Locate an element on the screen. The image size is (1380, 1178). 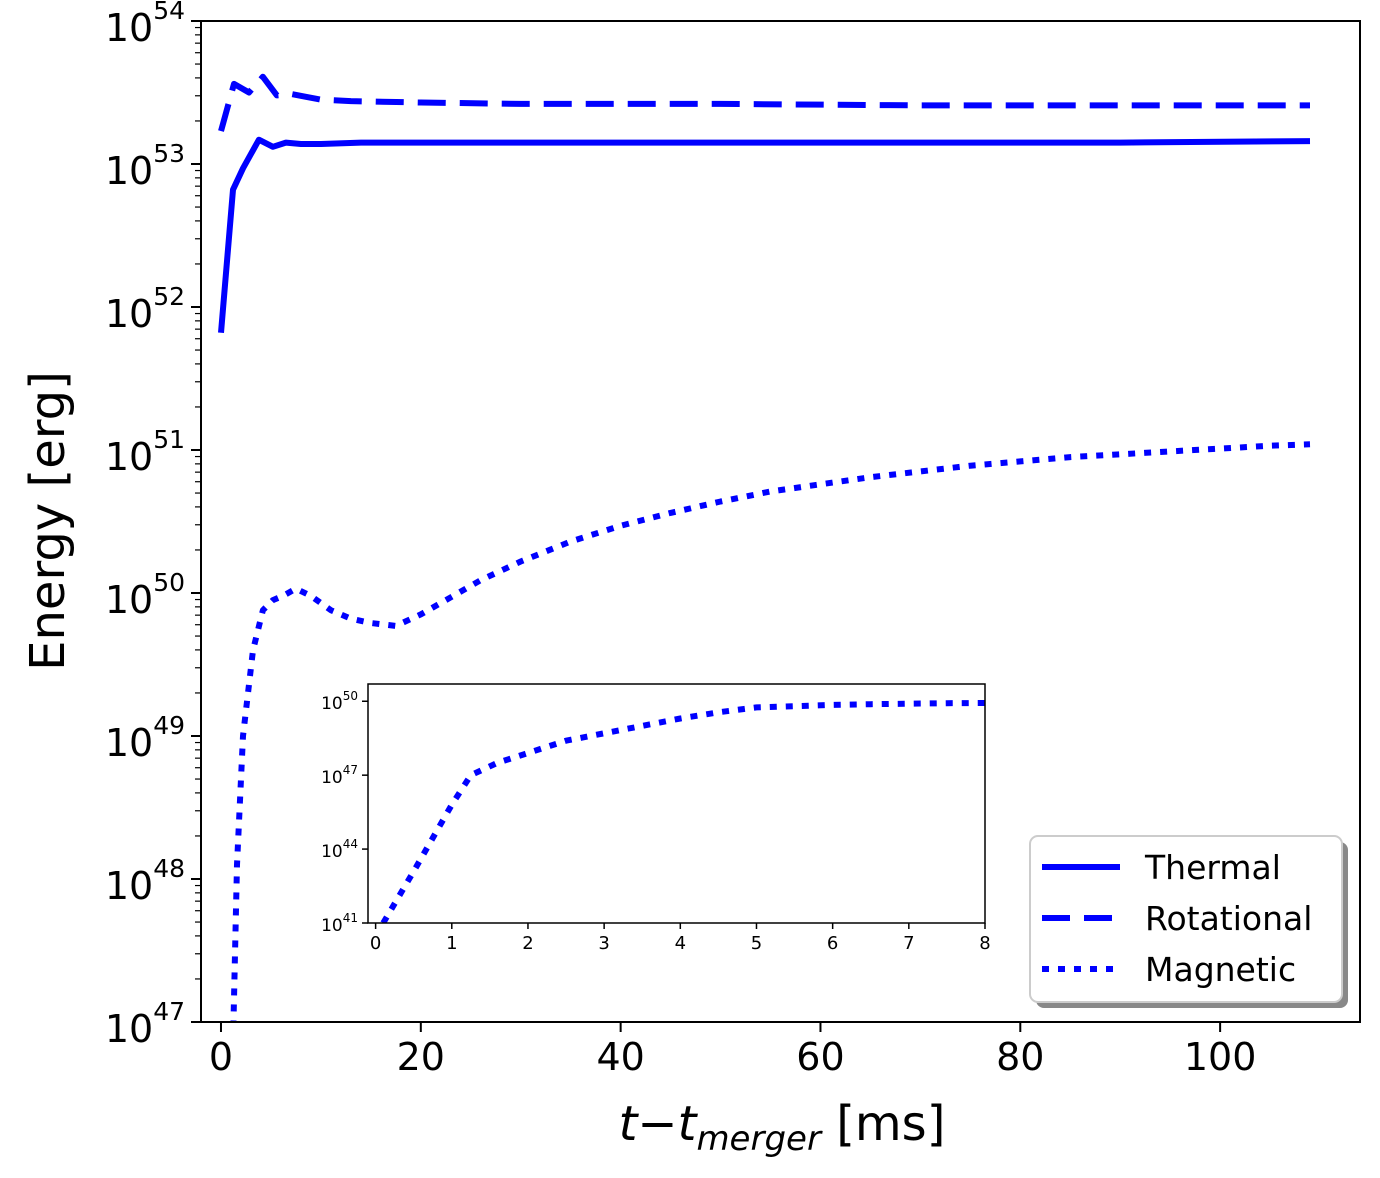
main-x-tick-label: 0 is located at coordinates (221, 1057).